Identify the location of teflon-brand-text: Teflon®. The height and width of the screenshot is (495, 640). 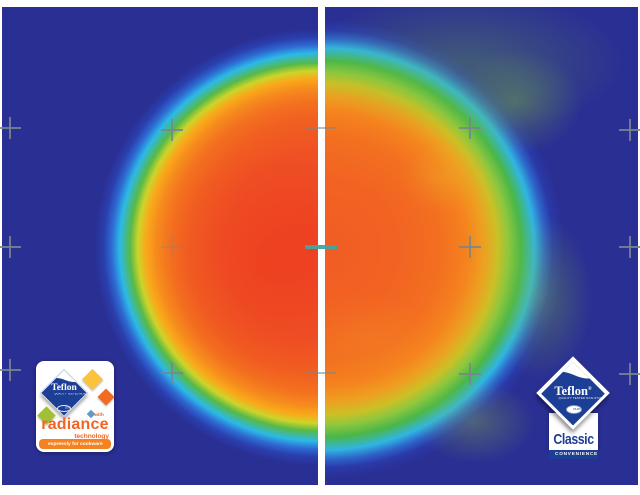
(573, 391).